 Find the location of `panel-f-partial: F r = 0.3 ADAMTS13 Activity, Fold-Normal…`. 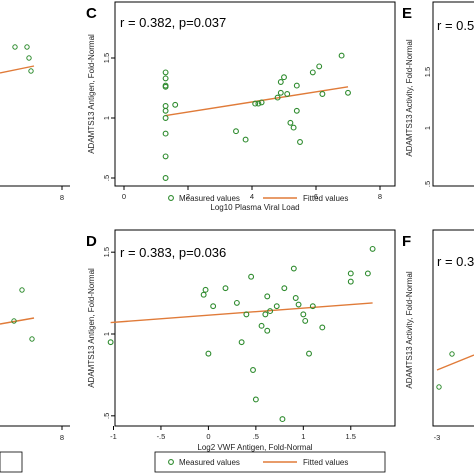

panel-f-partial: F r = 0.3 ADAMTS13 Activity, Fold-Normal… is located at coordinates (438, 335).